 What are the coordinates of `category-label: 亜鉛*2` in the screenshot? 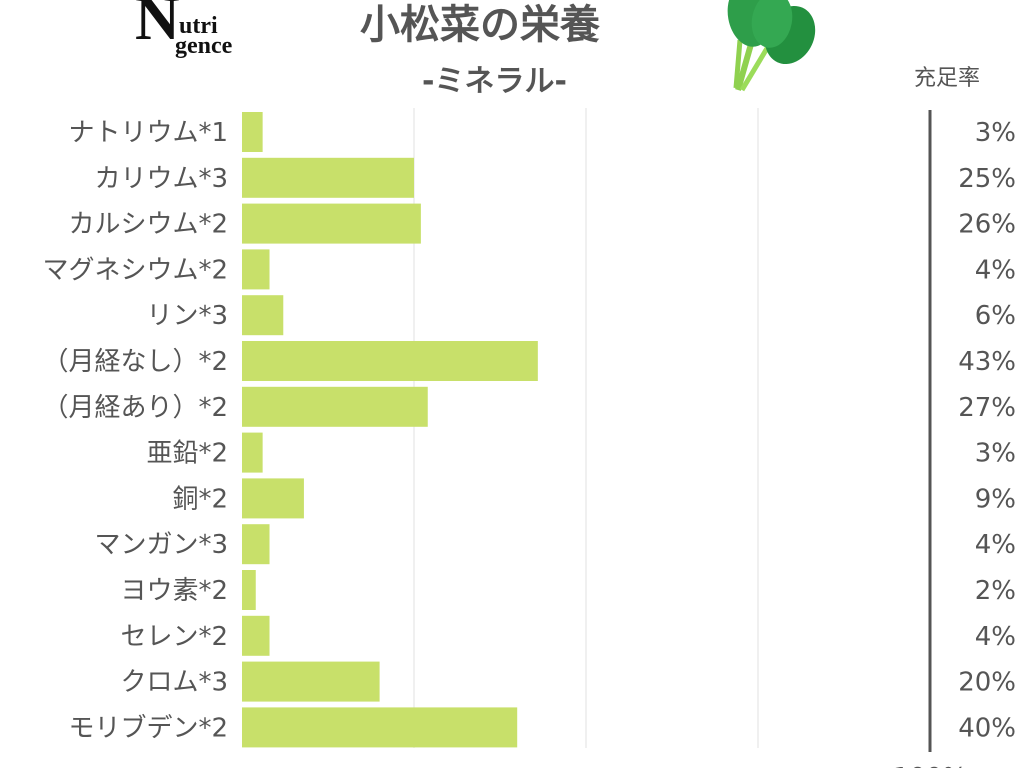 It's located at (187, 454).